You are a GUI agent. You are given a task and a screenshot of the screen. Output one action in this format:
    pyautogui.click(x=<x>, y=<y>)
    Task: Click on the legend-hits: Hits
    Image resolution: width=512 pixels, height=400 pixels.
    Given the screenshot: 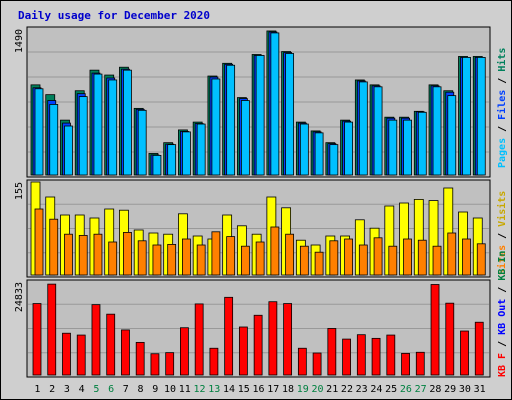 What is the action you would take?
    pyautogui.click(x=502, y=60)
    